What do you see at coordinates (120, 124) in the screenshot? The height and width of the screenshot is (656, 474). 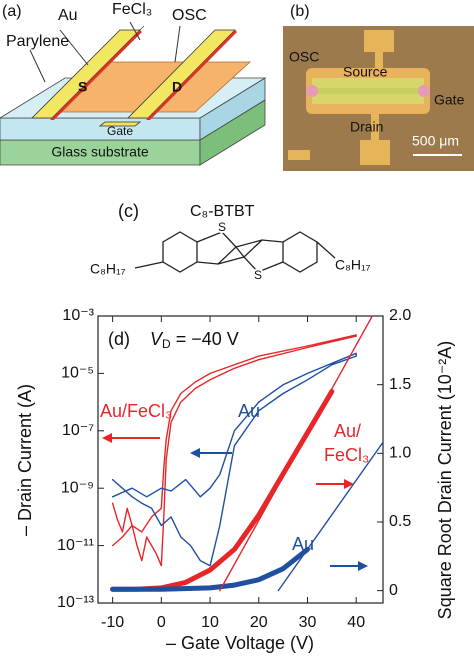 I see `gate-electrode` at bounding box center [120, 124].